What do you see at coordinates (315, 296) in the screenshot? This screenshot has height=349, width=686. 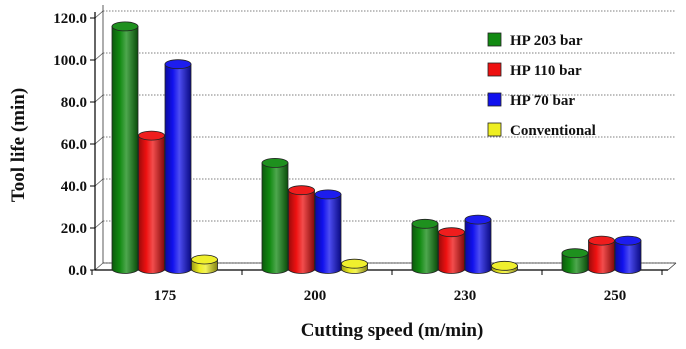 I see `x-tick-label: 200` at bounding box center [315, 296].